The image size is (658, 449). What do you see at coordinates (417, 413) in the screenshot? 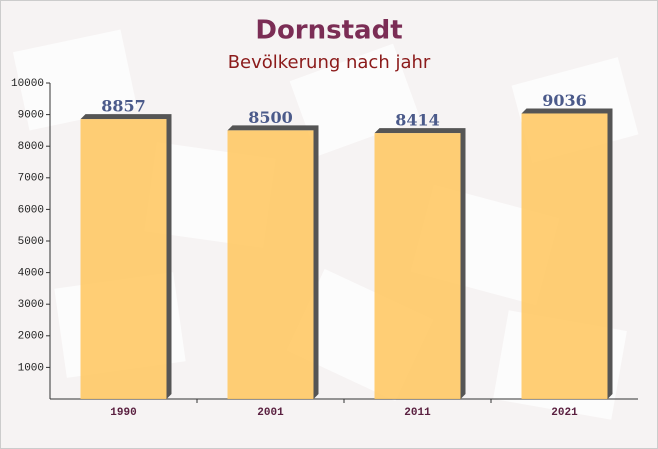
I see `x-tick-label: 2011` at bounding box center [417, 413].